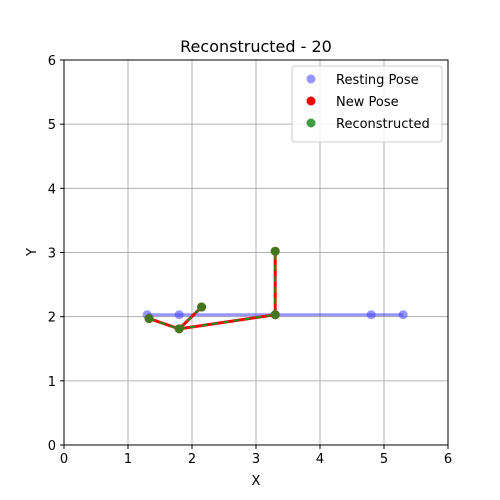  I want to click on legend: Resting Pose New Pose Reconstructed, so click(367, 104).